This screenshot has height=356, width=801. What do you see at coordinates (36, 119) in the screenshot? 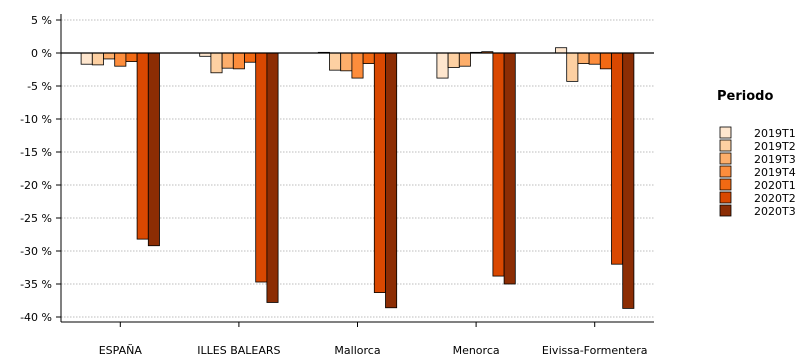
I see `y-tick-label: -10 %` at bounding box center [36, 119].